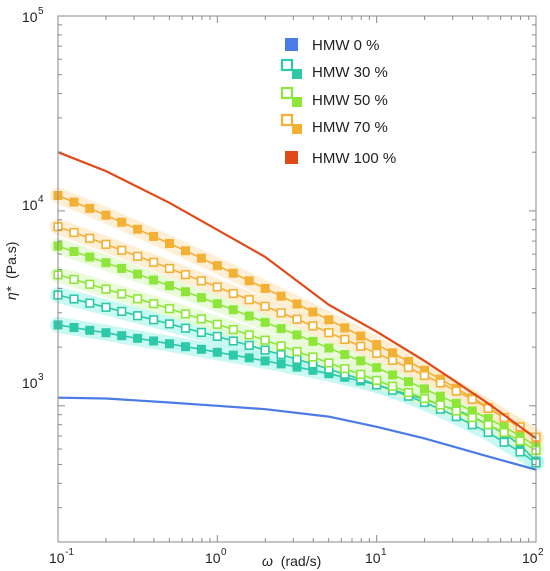  I want to click on x-tick-label-1e-1: 10 -1, so click(61, 556).